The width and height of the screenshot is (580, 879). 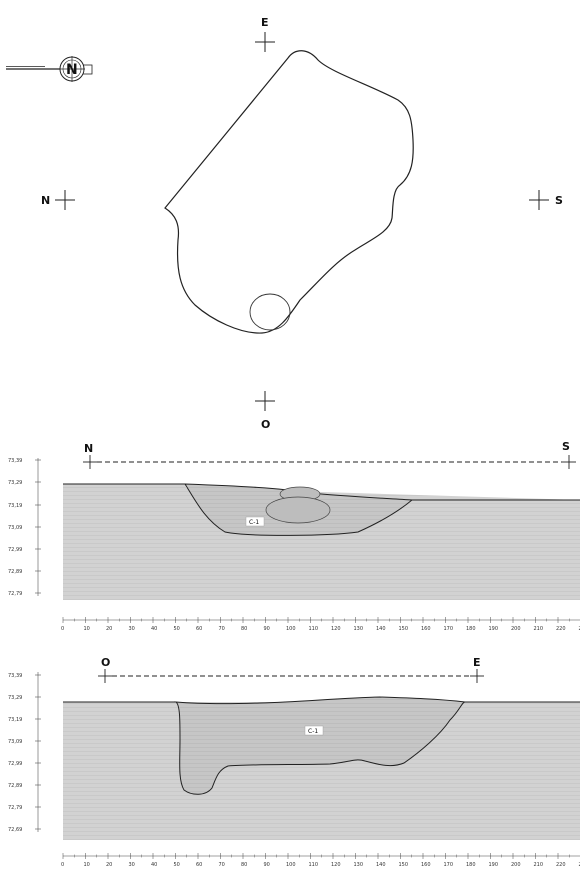 I want to click on profile2-y-tick: 73,29, so click(x=15, y=698).